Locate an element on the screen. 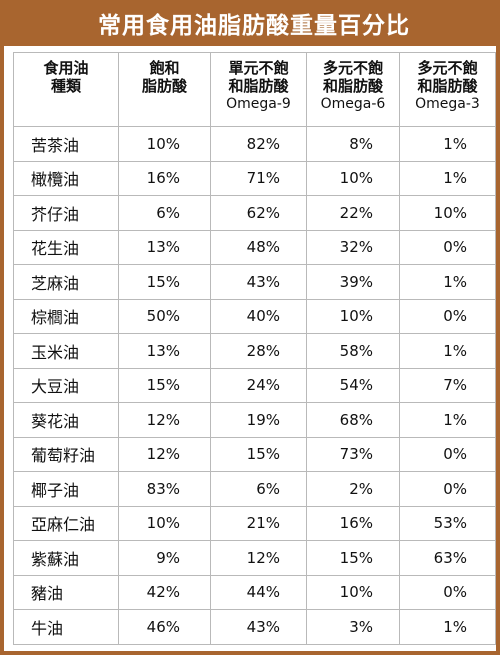 This screenshot has height=655, width=500. cell-omega6: 8% is located at coordinates (353, 144).